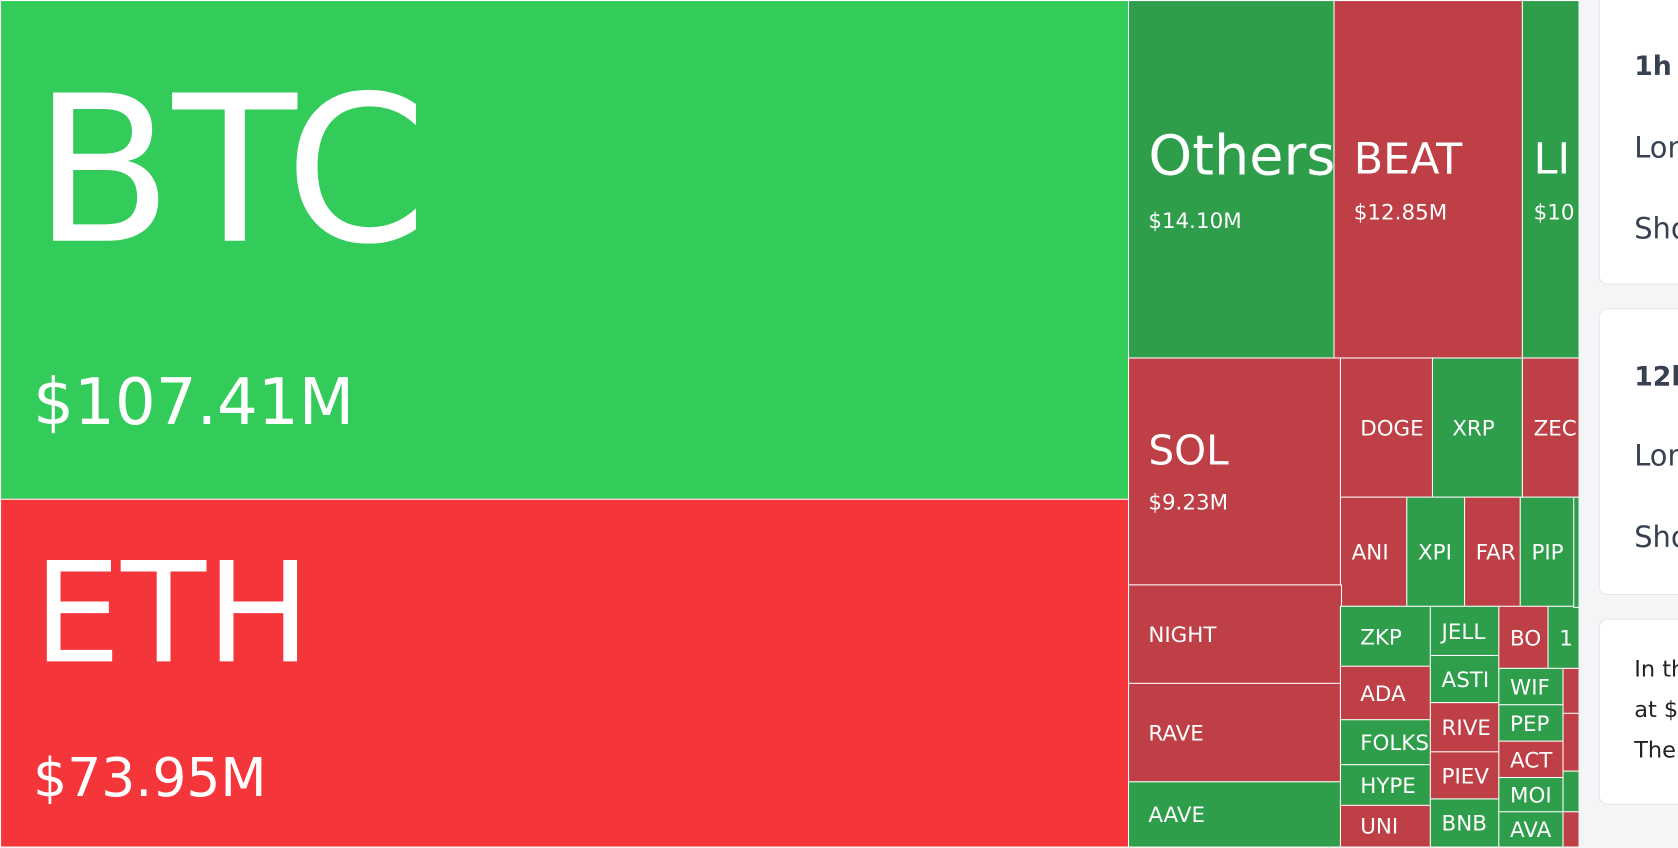 The width and height of the screenshot is (1678, 848). I want to click on tile-label: DOGE, so click(1392, 427).